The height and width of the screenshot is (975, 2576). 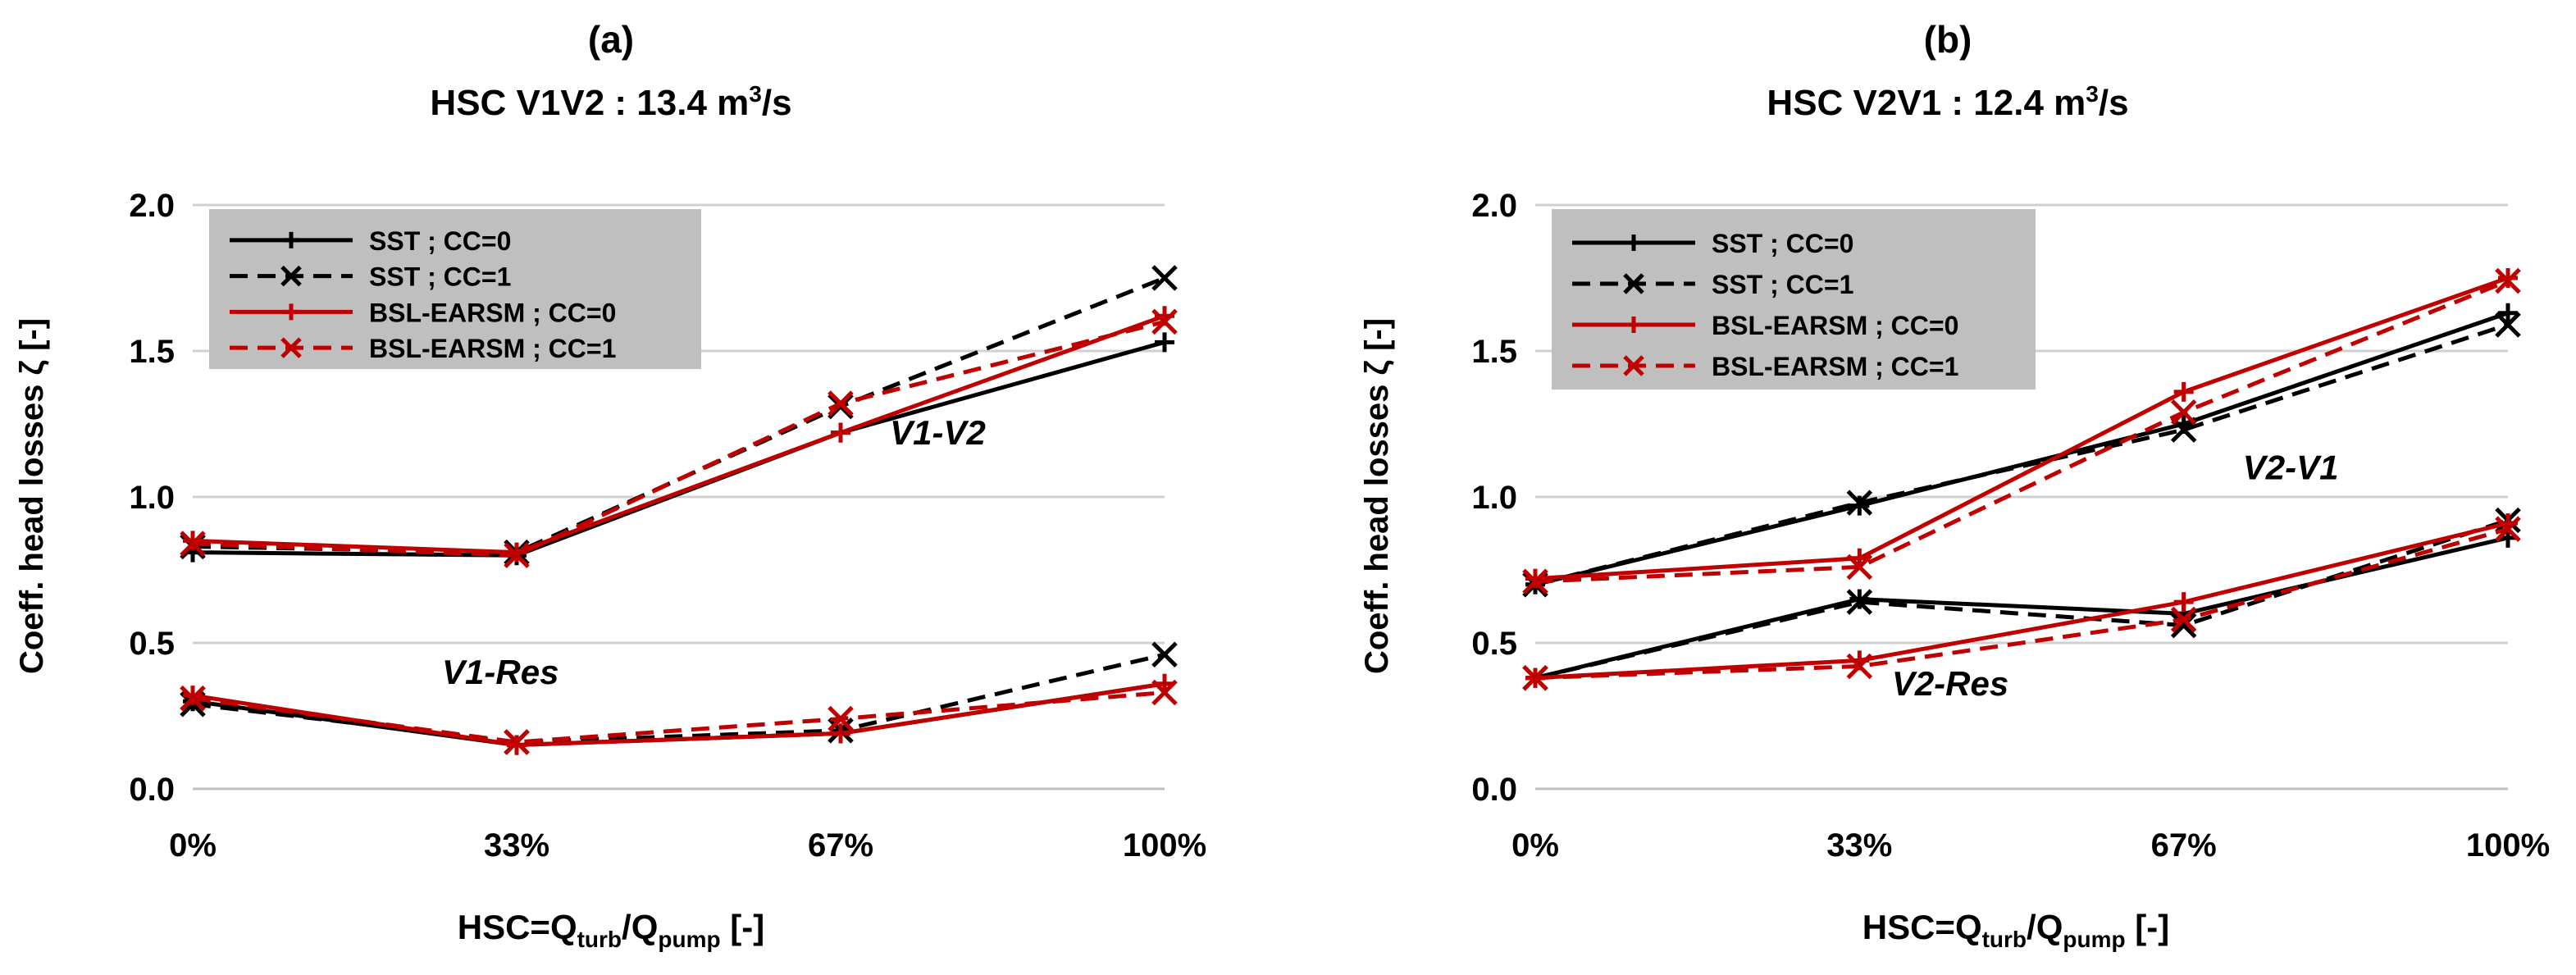 I want to click on series-annotation: V1-V2, so click(x=938, y=432).